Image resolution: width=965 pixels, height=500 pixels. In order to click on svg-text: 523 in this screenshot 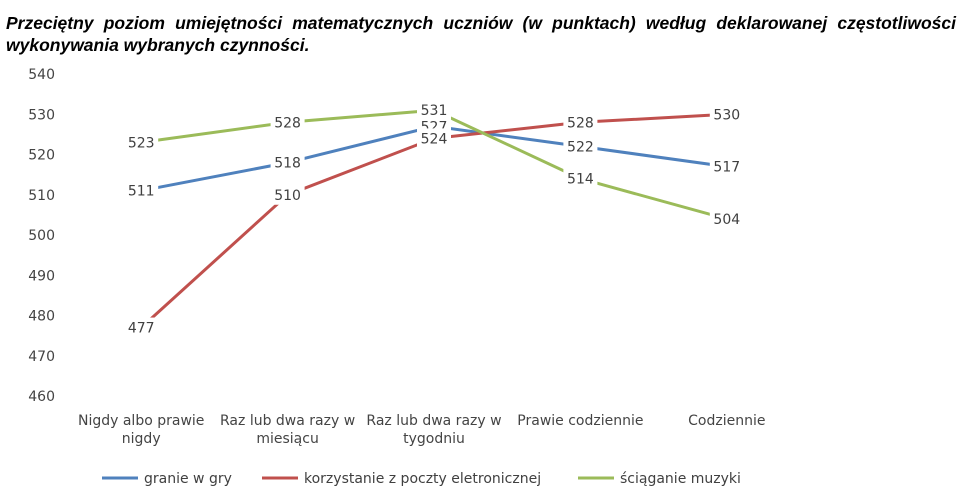, I will do `click(141, 143)`.